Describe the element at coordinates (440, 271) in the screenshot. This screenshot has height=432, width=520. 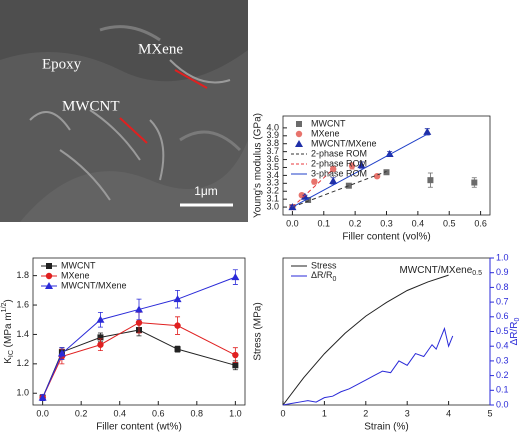
I see `chart-title: MWCNT/MXene0.5` at that location.